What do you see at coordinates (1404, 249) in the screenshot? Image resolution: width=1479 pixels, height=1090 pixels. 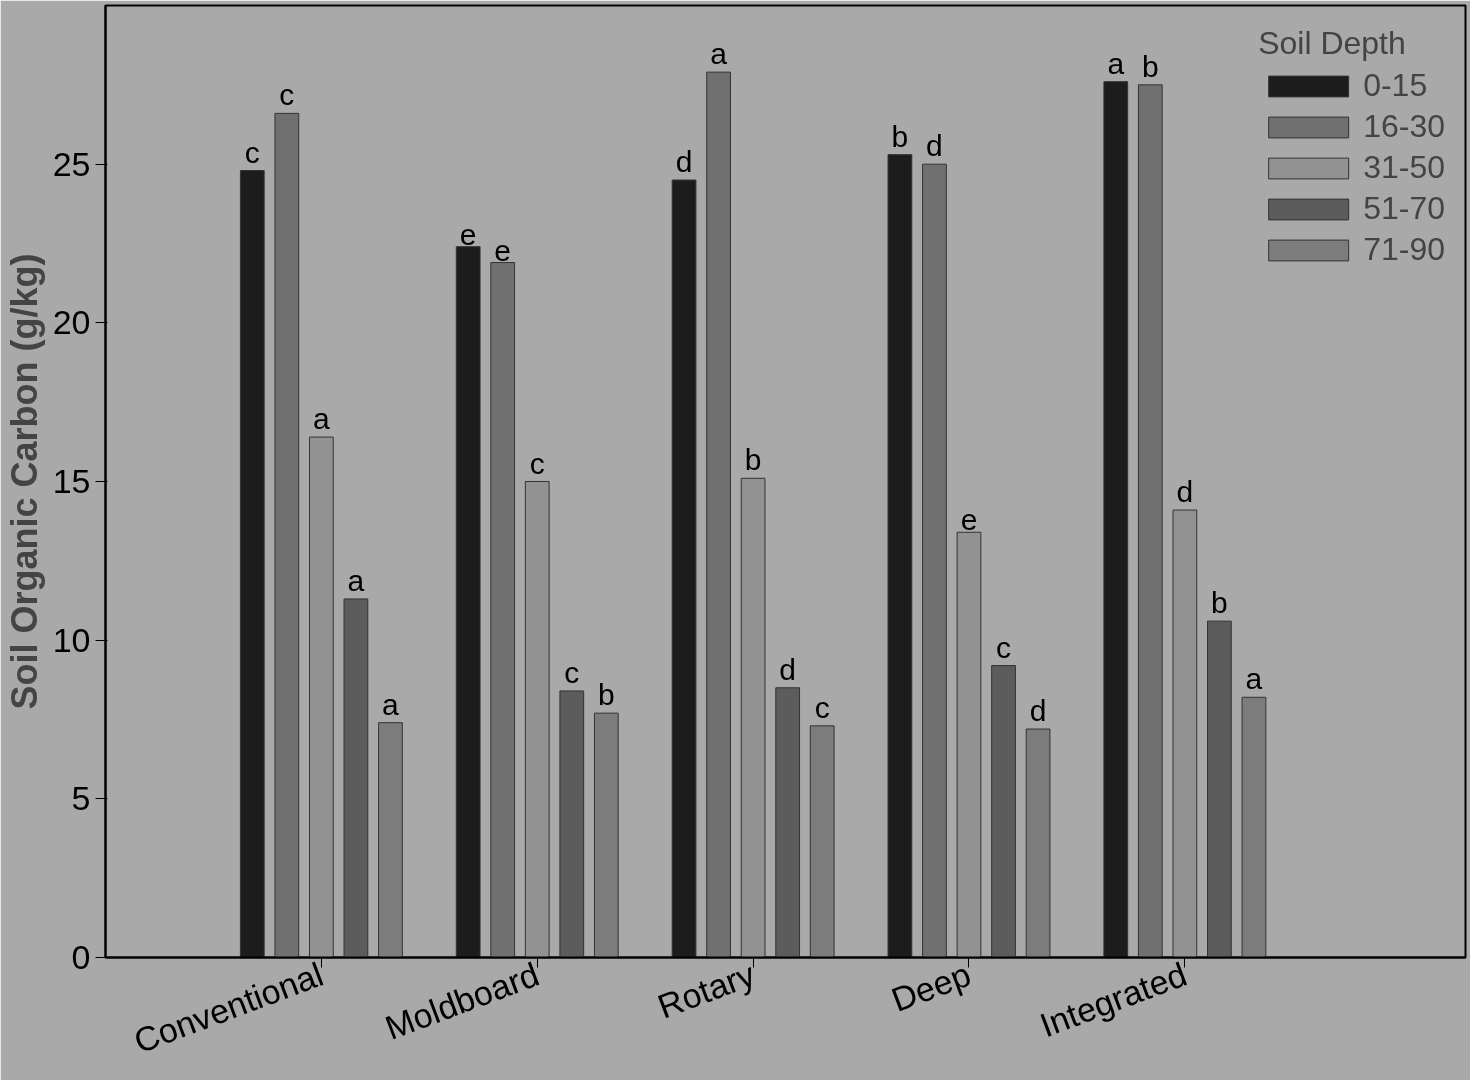 I see `legend-label: 71-90` at bounding box center [1404, 249].